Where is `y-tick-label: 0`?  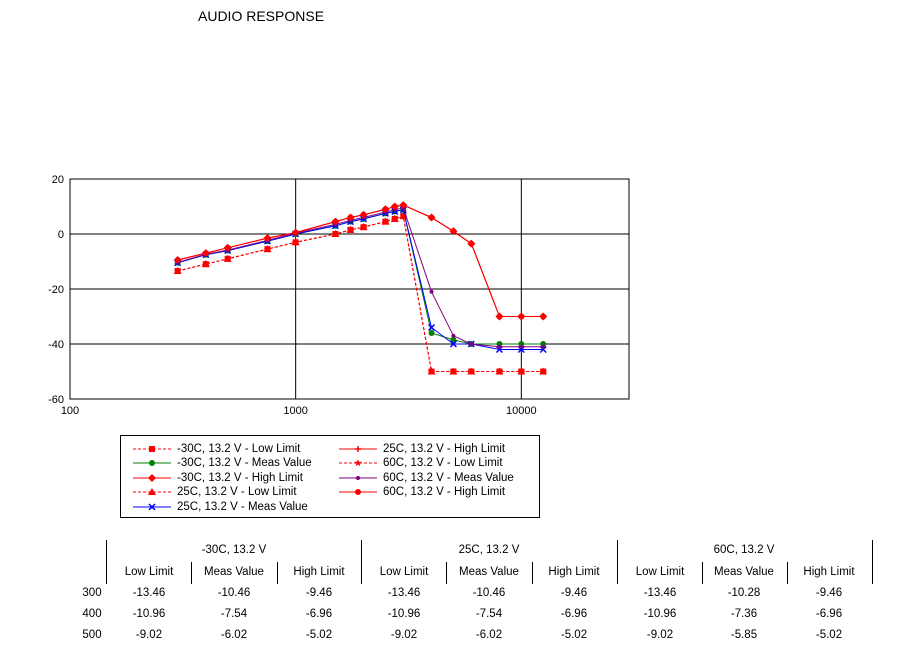 y-tick-label: 0 is located at coordinates (61, 235).